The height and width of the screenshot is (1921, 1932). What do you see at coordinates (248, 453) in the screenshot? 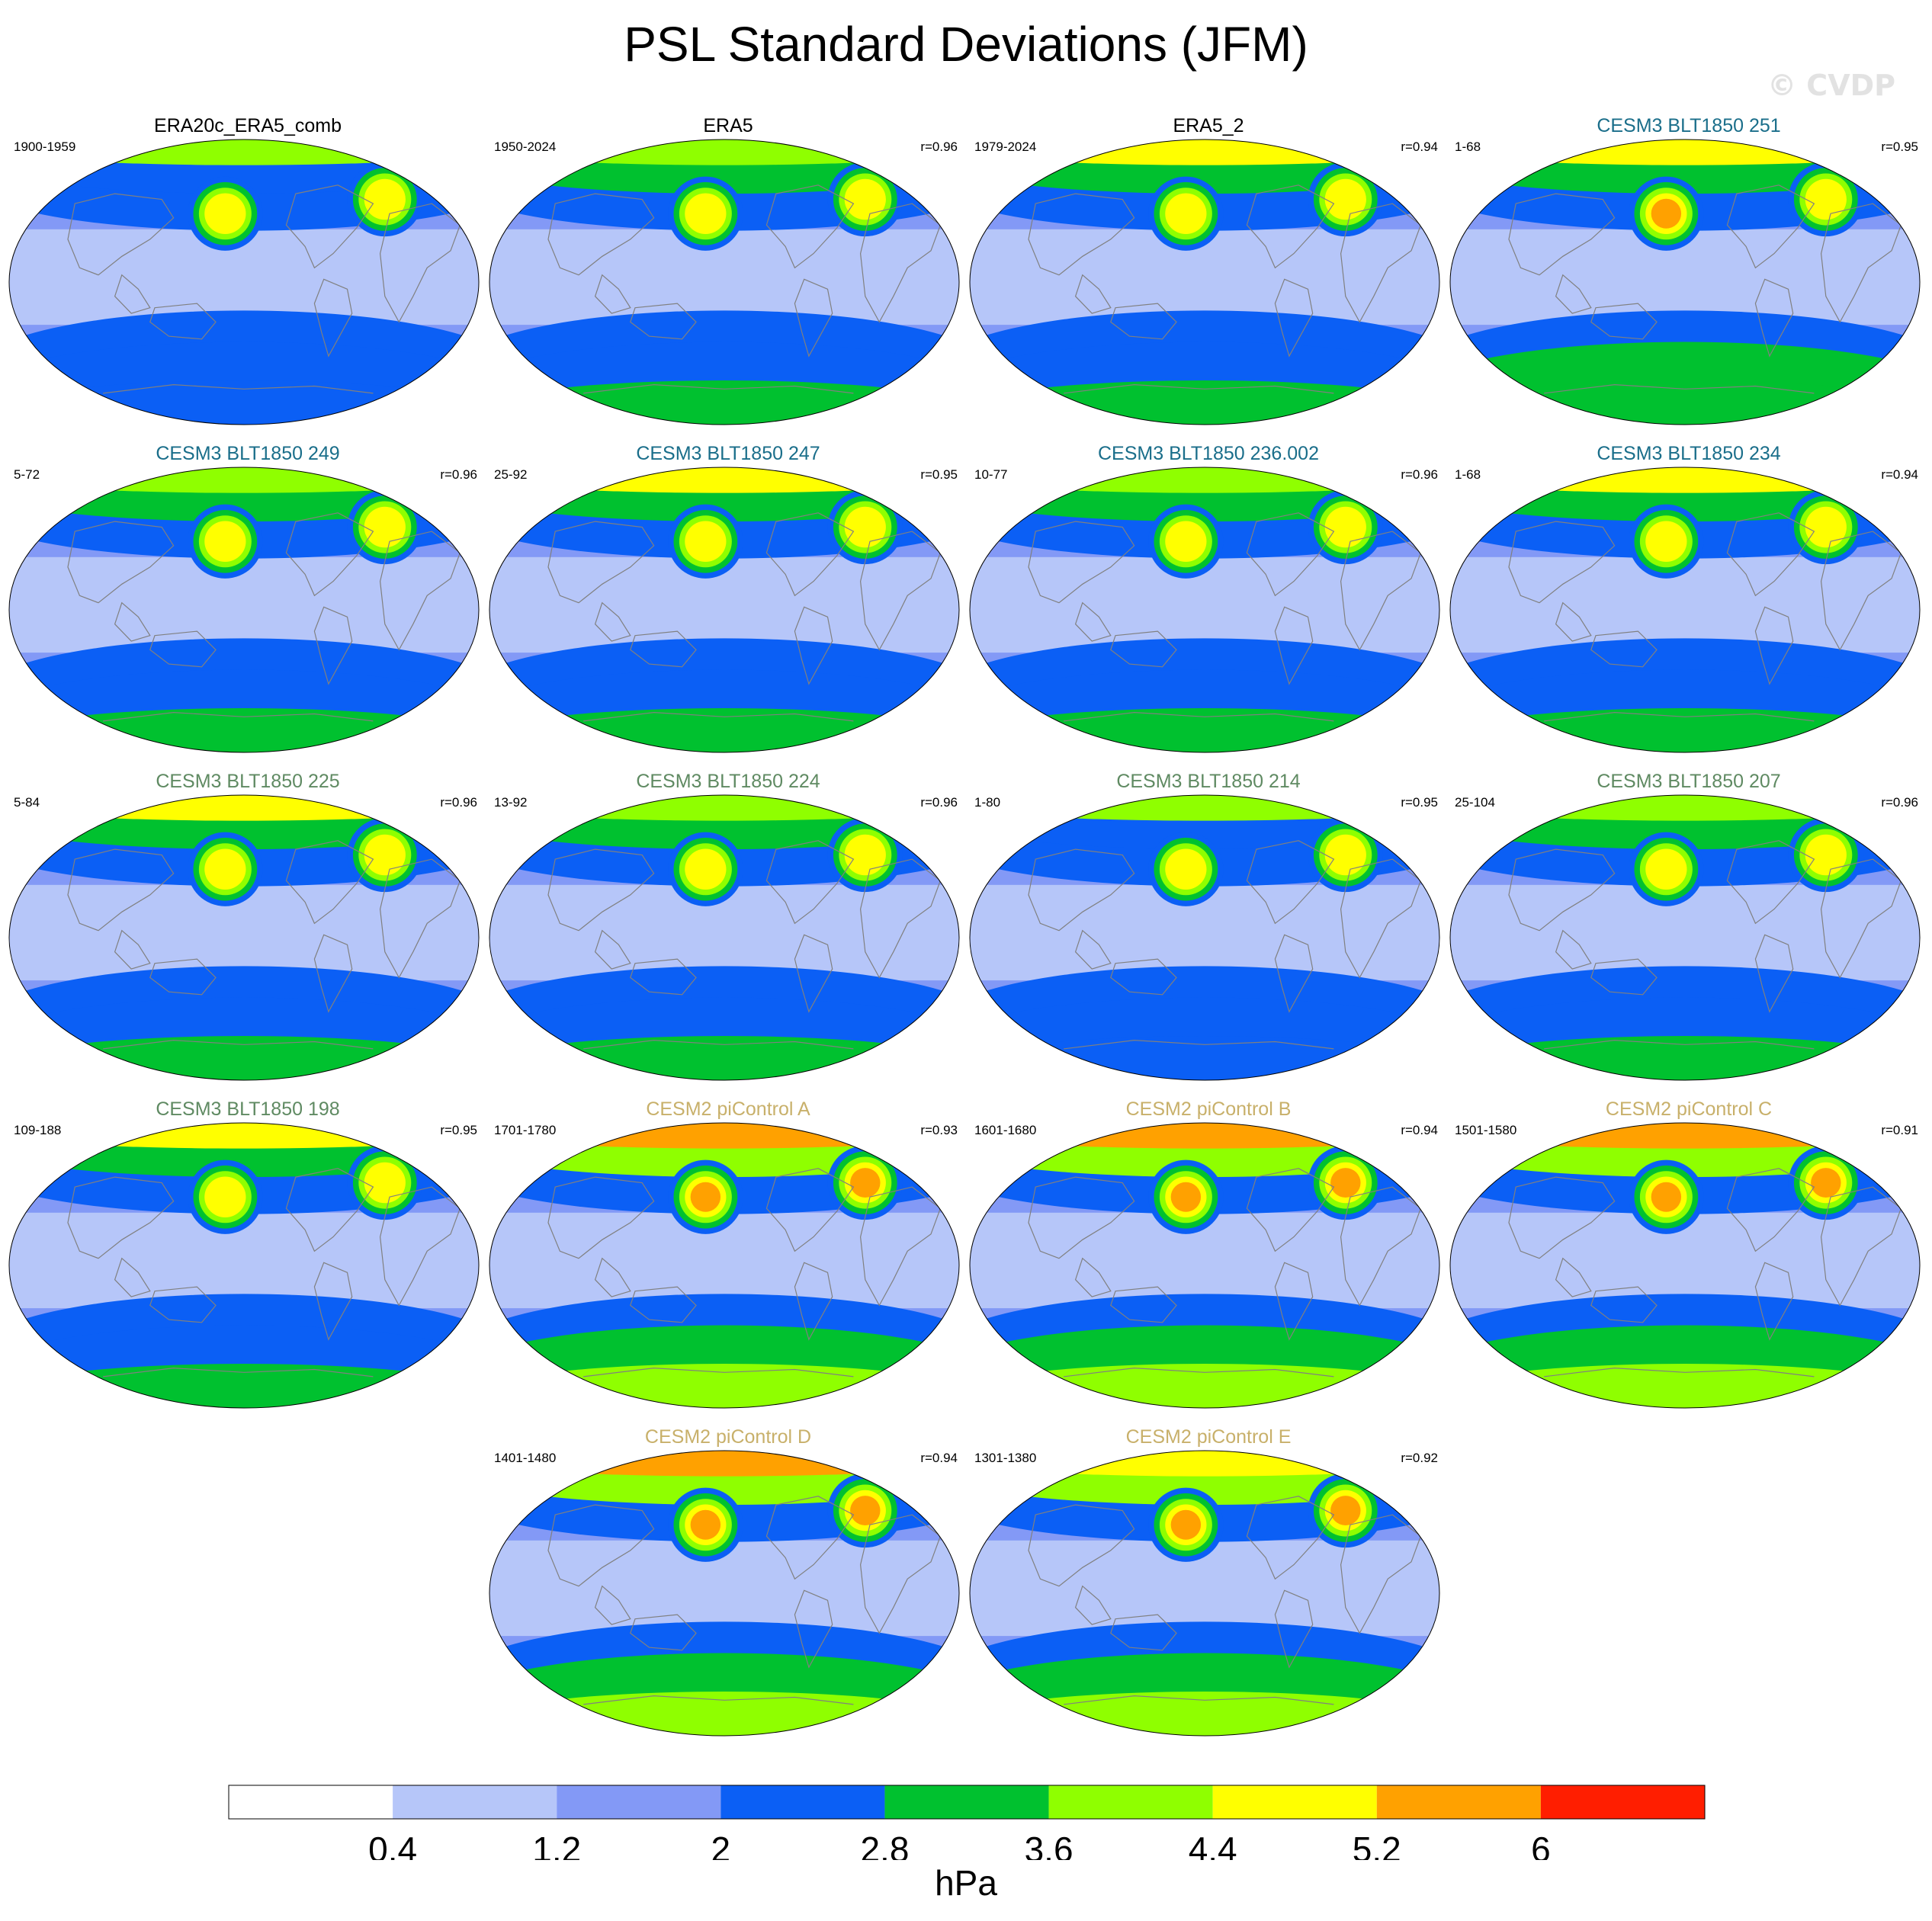
I see `panel-title: CESM3 BLT1850 249` at bounding box center [248, 453].